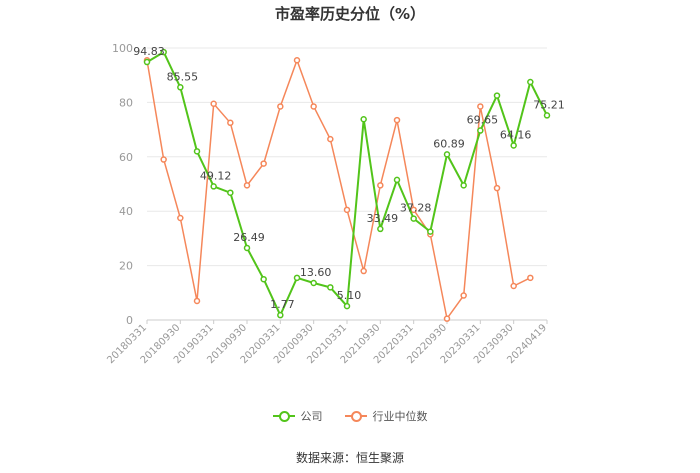 Image resolution: width=700 pixels, height=473 pixels. Describe the element at coordinates (316, 272) in the screenshot. I see `data-label-company: 13.60` at that location.